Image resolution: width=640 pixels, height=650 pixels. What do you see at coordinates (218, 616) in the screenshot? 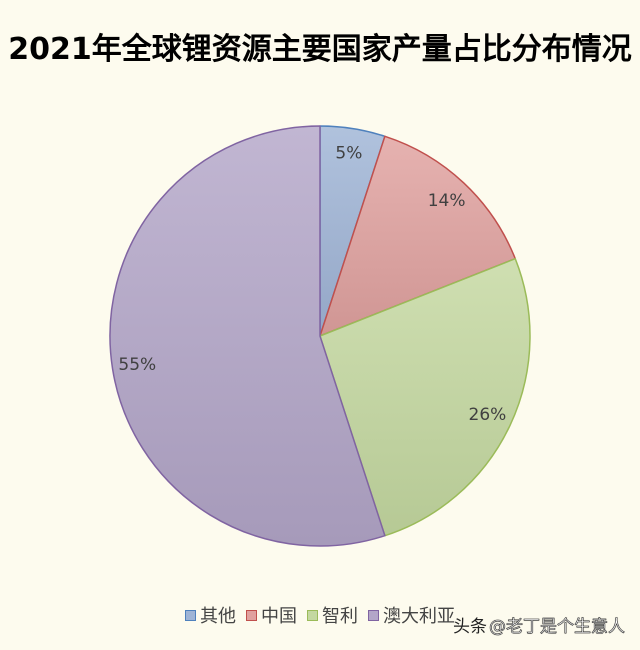
I see `legend-label-1: 其他` at bounding box center [218, 616].